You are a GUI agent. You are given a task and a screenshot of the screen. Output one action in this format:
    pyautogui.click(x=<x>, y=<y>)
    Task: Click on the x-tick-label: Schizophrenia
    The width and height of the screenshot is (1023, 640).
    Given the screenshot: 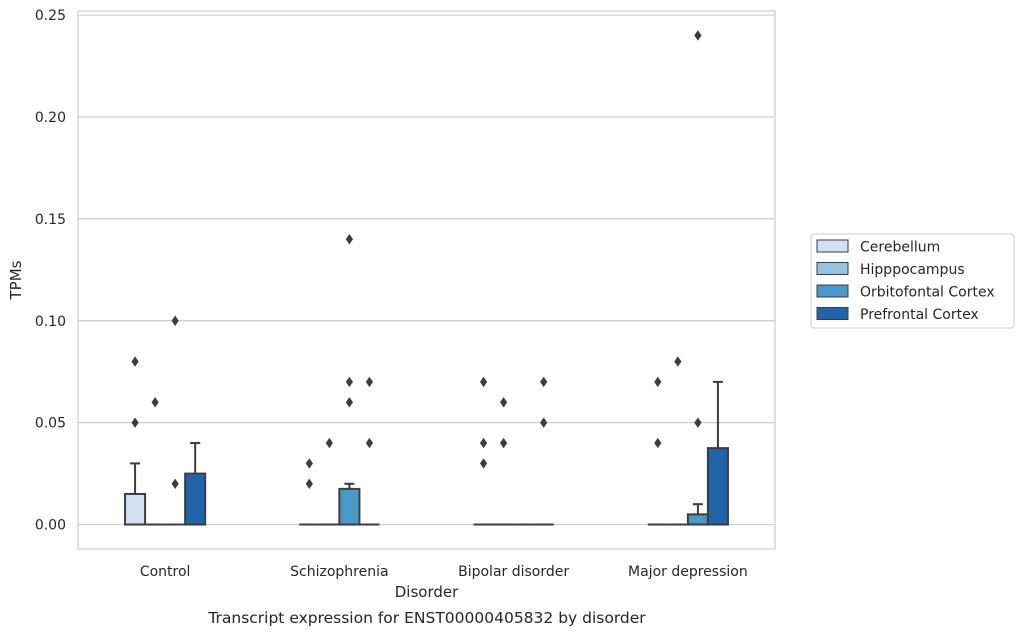 What is the action you would take?
    pyautogui.click(x=339, y=572)
    